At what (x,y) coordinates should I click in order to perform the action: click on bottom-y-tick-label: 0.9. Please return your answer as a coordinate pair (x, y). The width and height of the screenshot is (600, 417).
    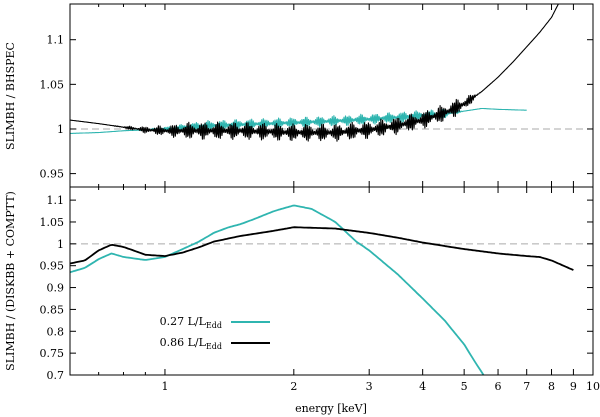
    Looking at the image, I should click on (56, 288).